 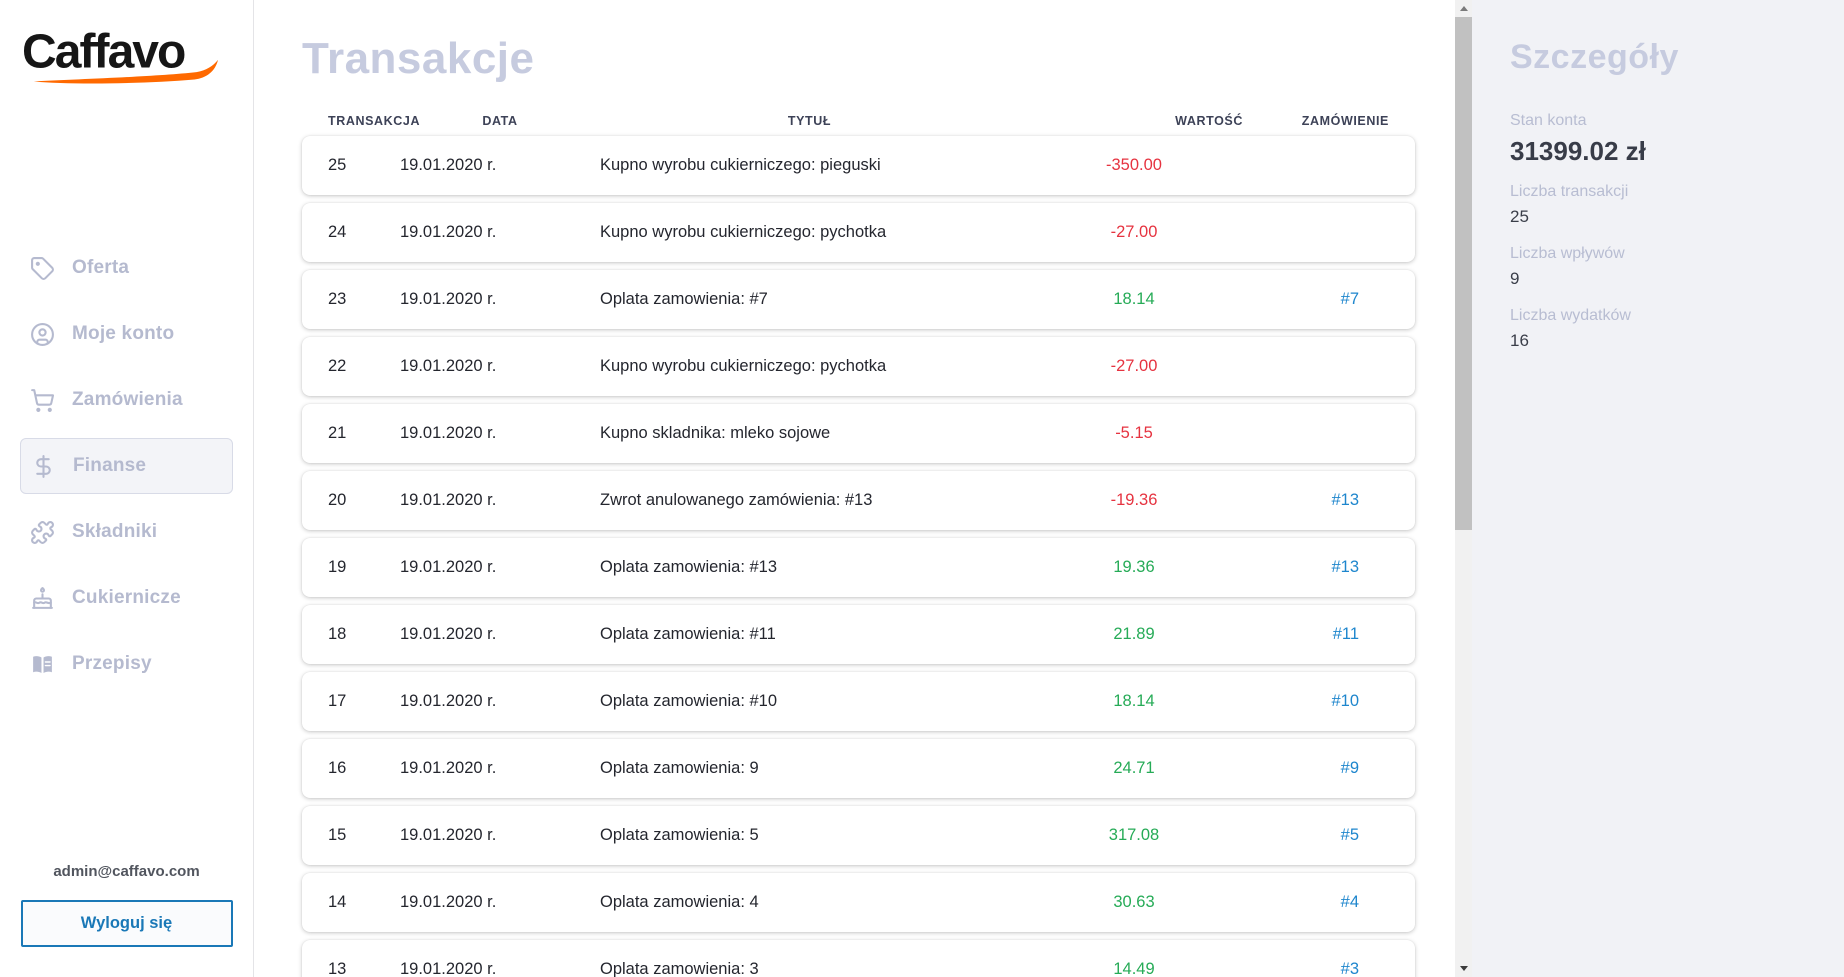 I want to click on sidebar-item-zamowienia: Zamówienia, so click(x=126, y=400).